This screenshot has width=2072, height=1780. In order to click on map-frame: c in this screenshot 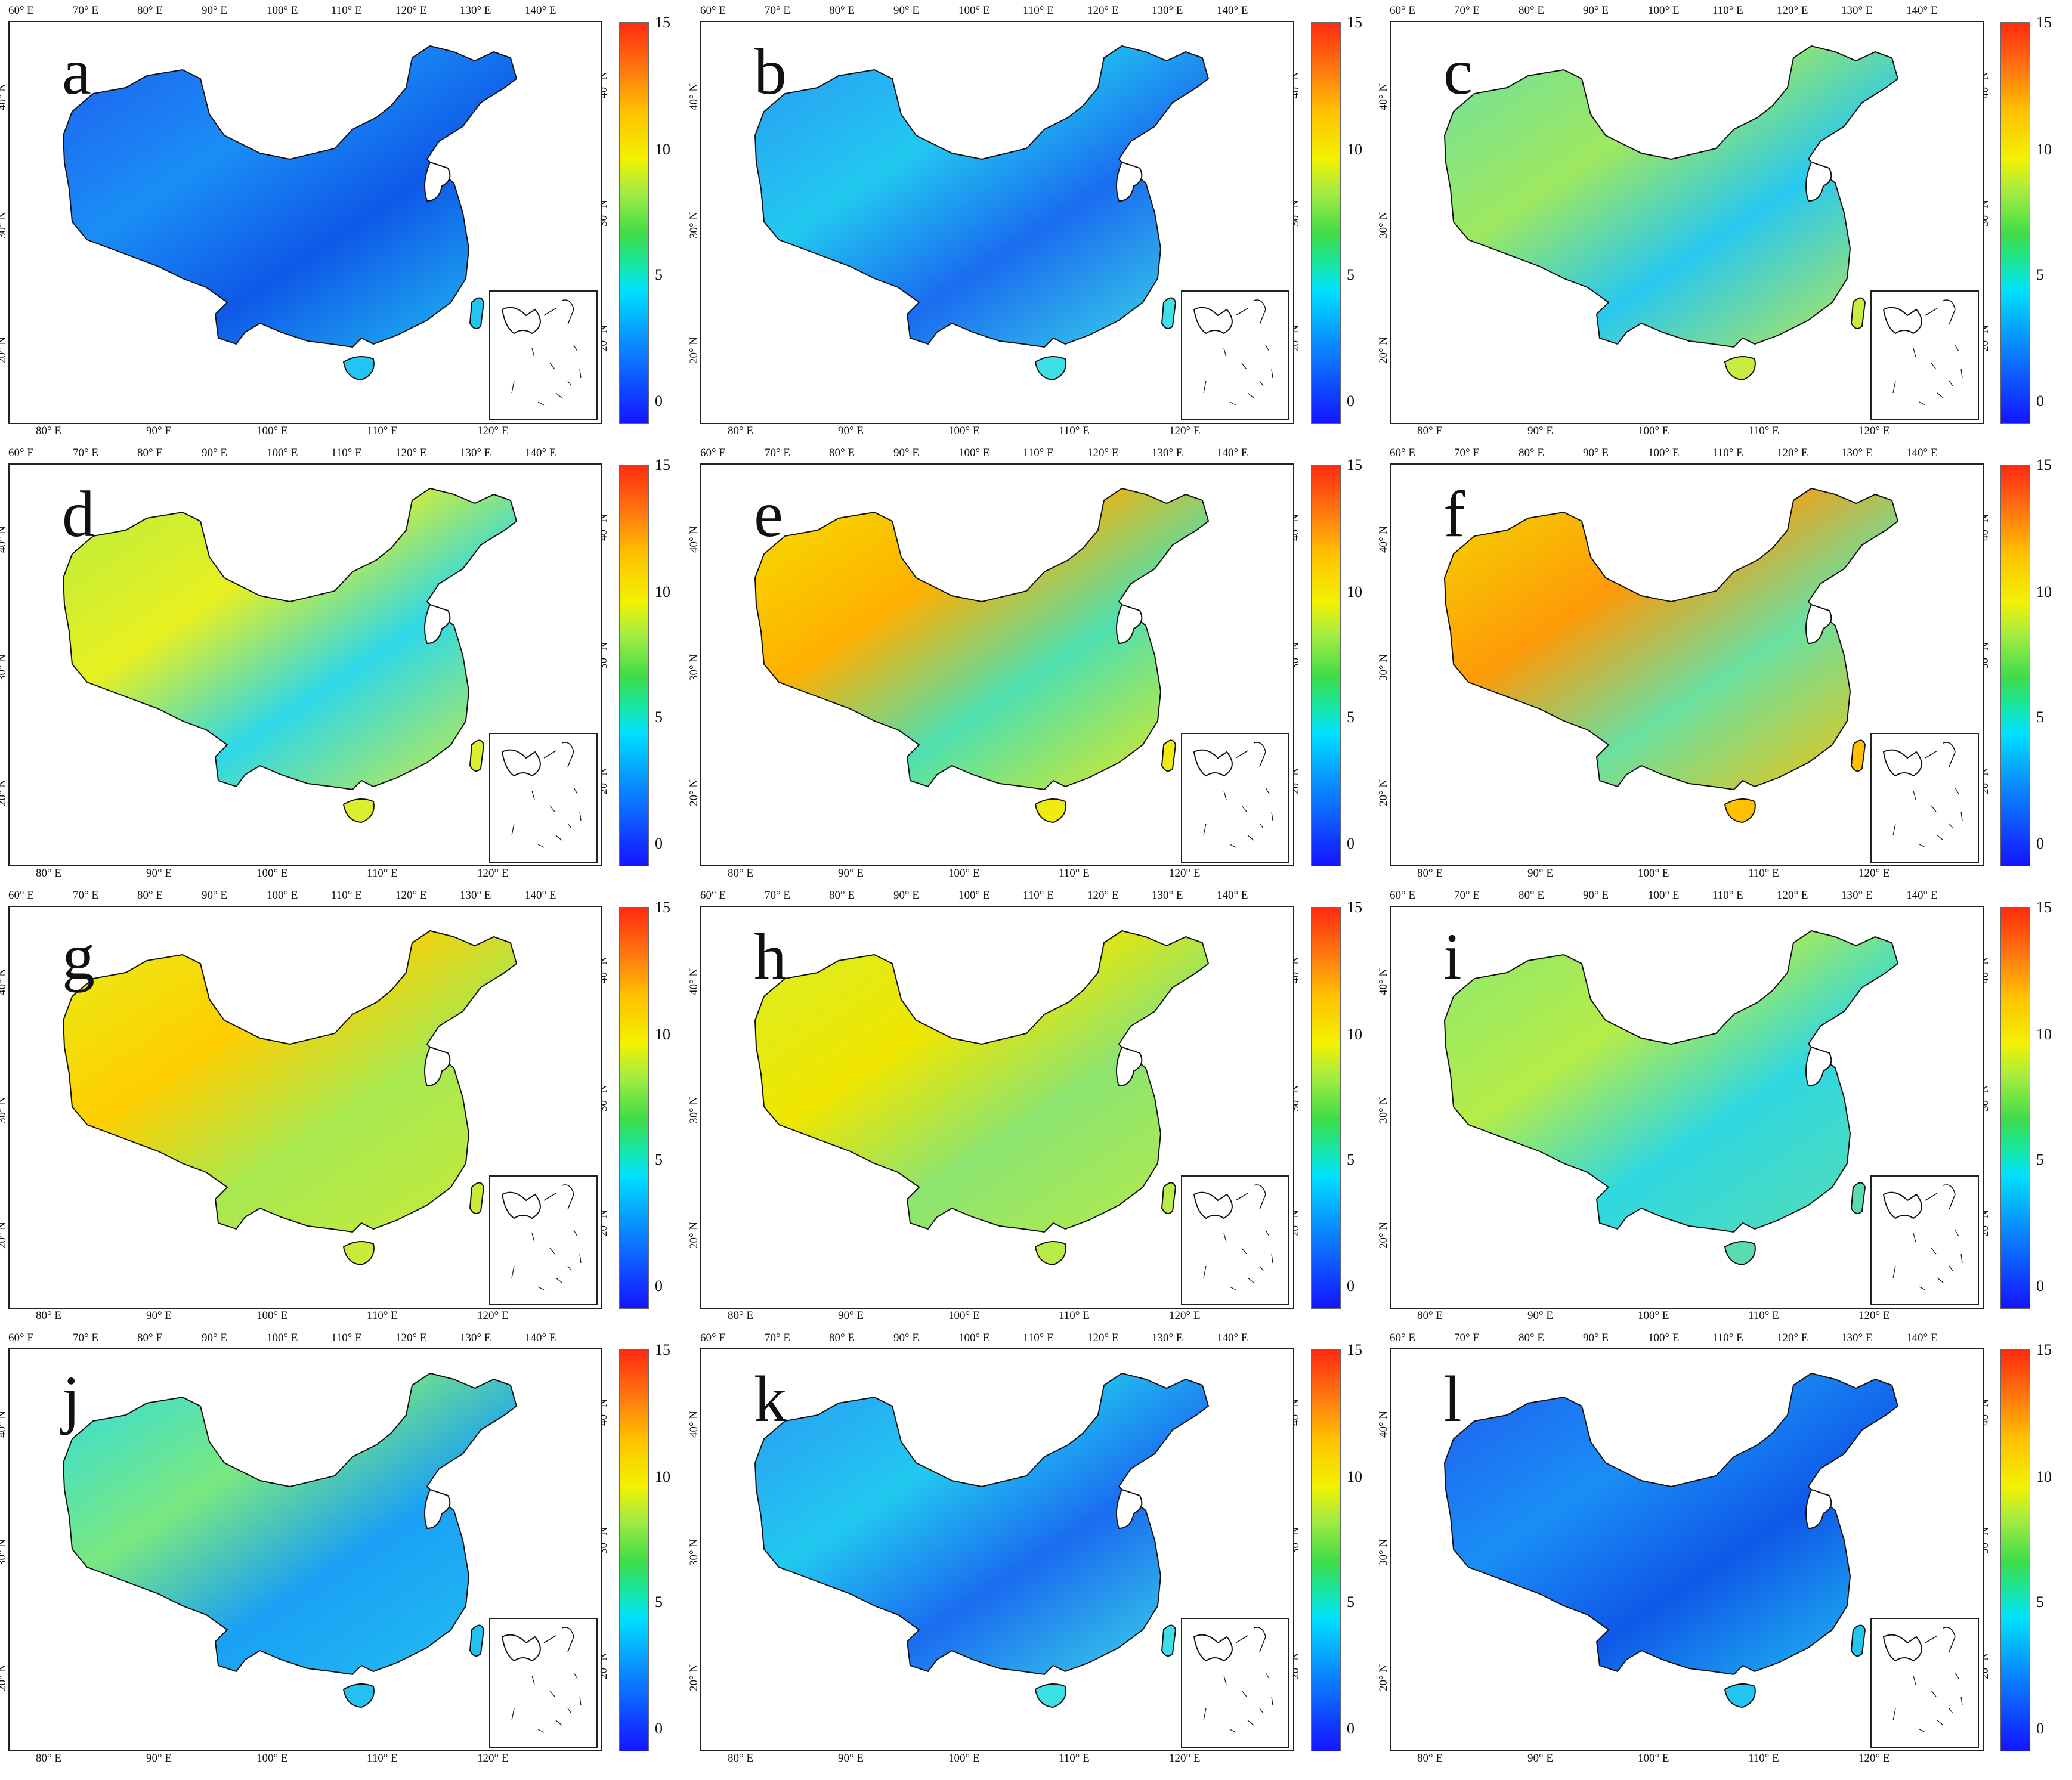, I will do `click(1687, 222)`.